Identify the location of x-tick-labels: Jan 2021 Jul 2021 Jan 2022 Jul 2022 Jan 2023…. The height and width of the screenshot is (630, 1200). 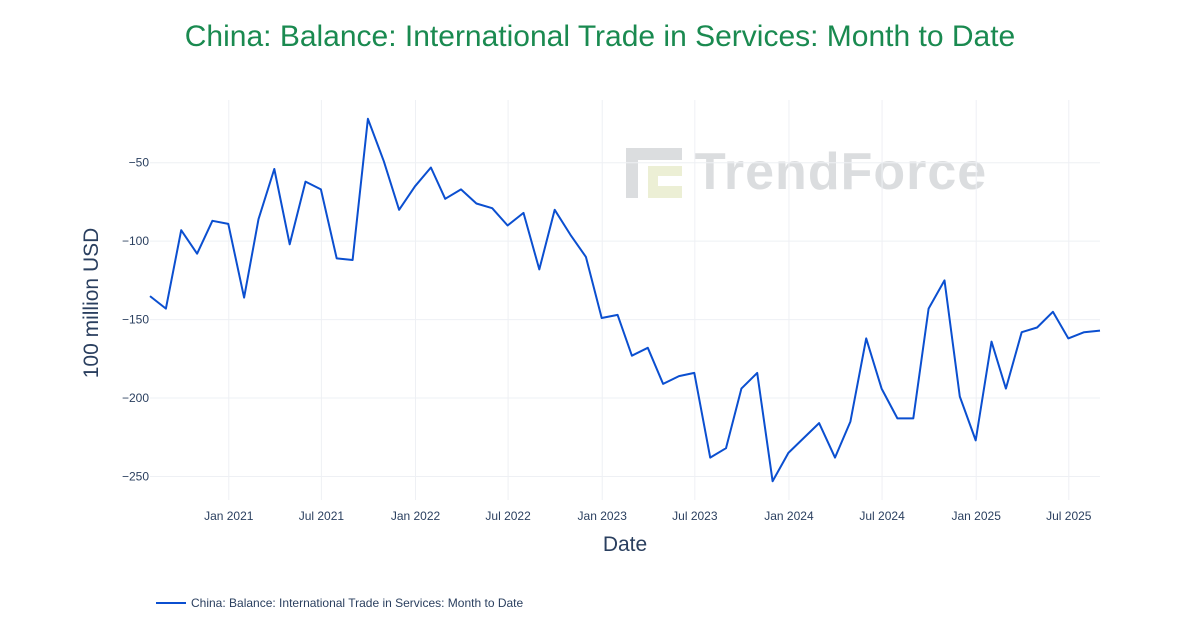
(648, 516).